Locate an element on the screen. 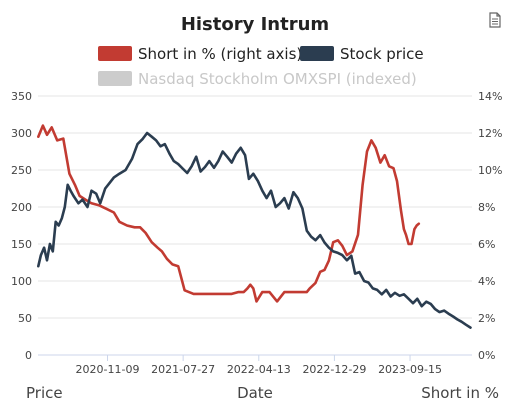  x-tick-label: 2021-07-27 is located at coordinates (183, 369).